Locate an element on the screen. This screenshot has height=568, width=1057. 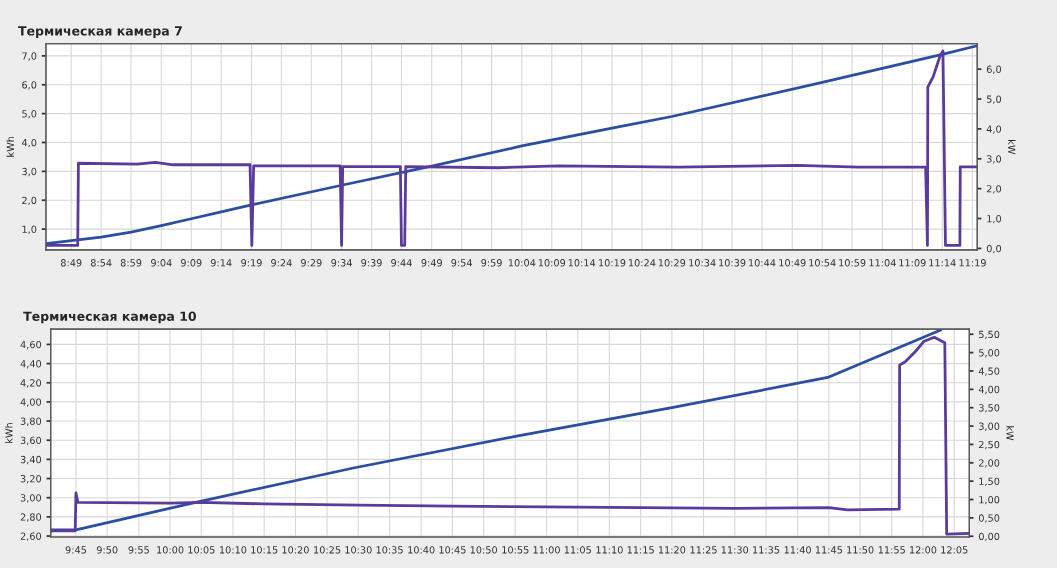
y-tick-label: 4,40 is located at coordinates (31, 364).